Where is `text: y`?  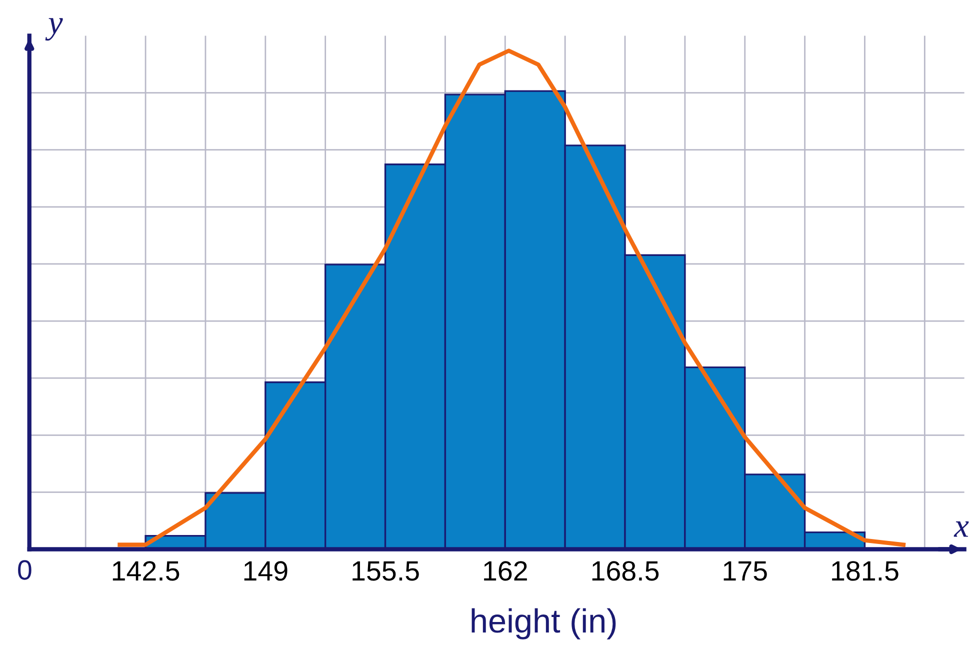 text: y is located at coordinates (54, 29).